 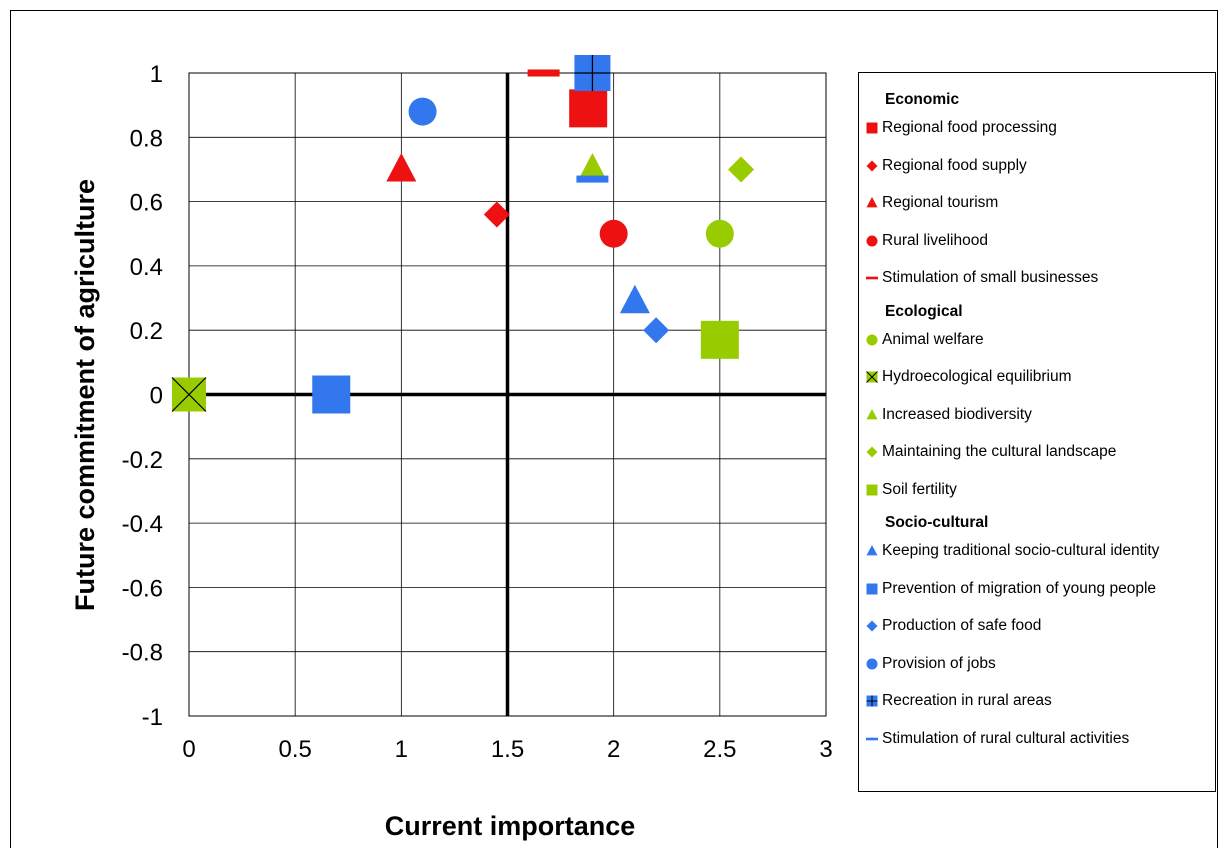 I want to click on y-tick-label: -0.2, so click(x=142, y=460).